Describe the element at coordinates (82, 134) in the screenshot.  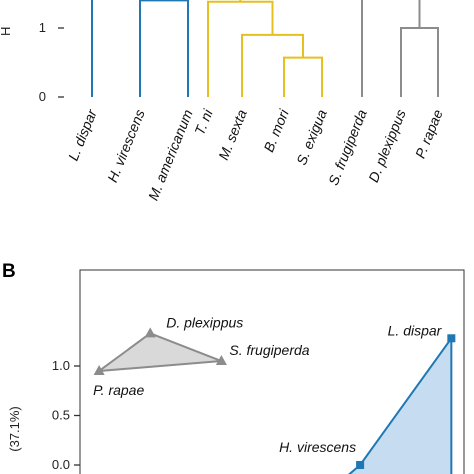
I see `leaf-label-l-dispar: L. dispar` at that location.